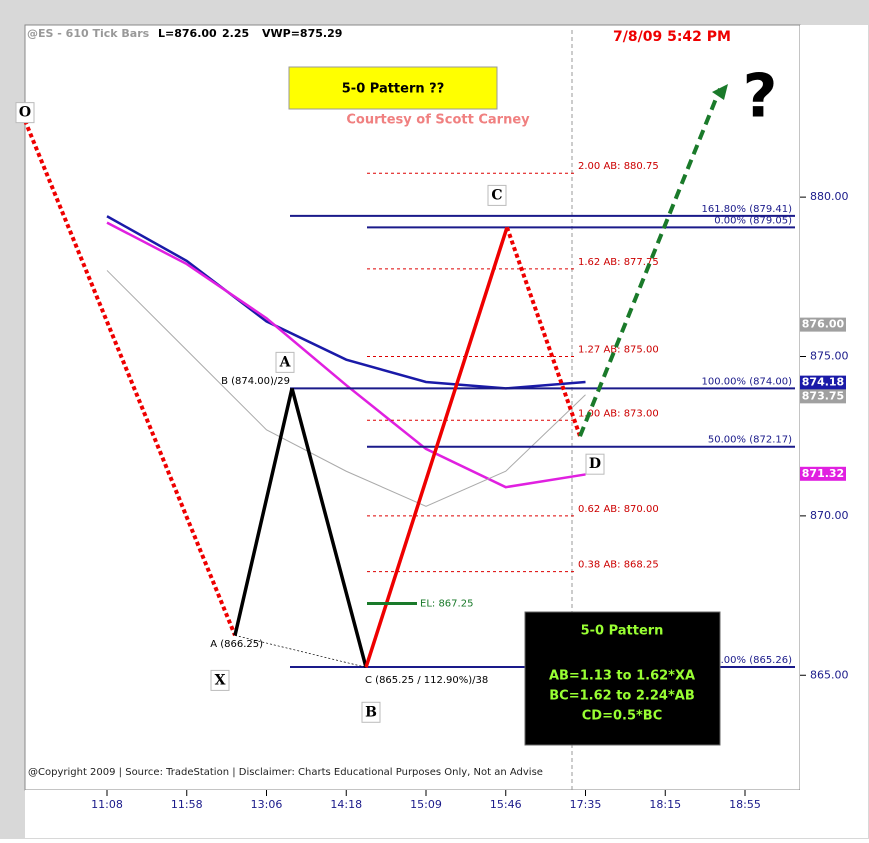 Image resolution: width=869 pixels, height=843 pixels. Describe the element at coordinates (446, 814) in the screenshot. I see `x-axis-panel` at that location.